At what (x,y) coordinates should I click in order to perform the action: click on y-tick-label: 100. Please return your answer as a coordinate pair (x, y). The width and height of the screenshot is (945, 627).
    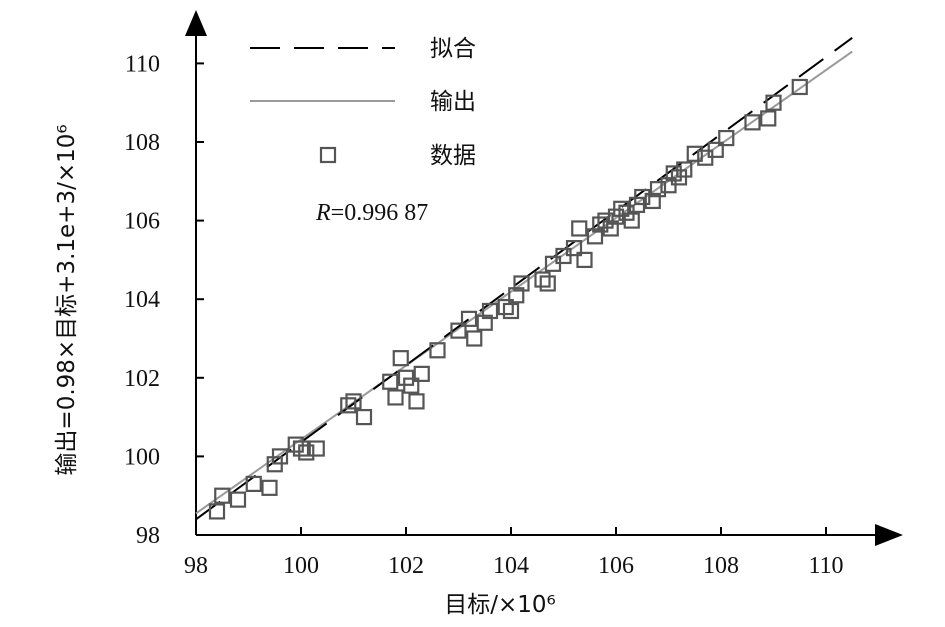
    Looking at the image, I should click on (142, 457).